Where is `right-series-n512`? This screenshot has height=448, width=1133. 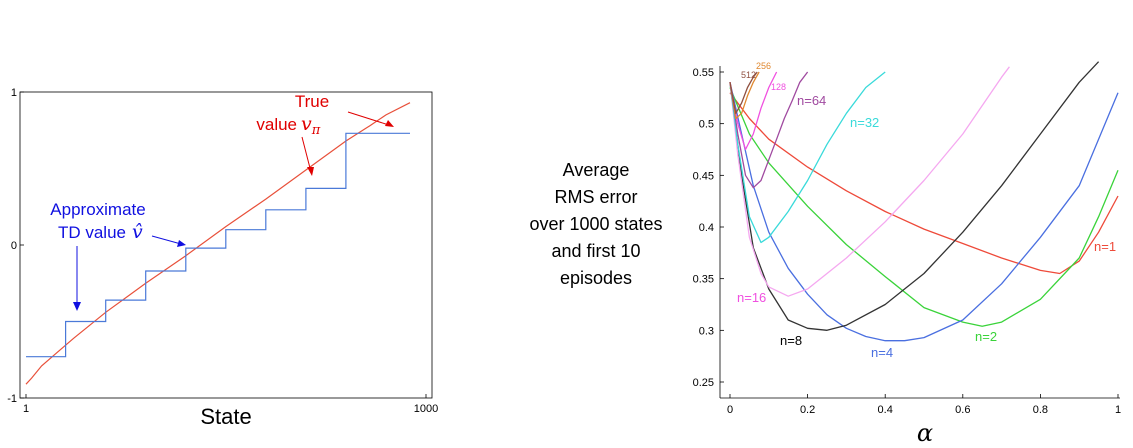 right-series-n512 is located at coordinates (743, 92).